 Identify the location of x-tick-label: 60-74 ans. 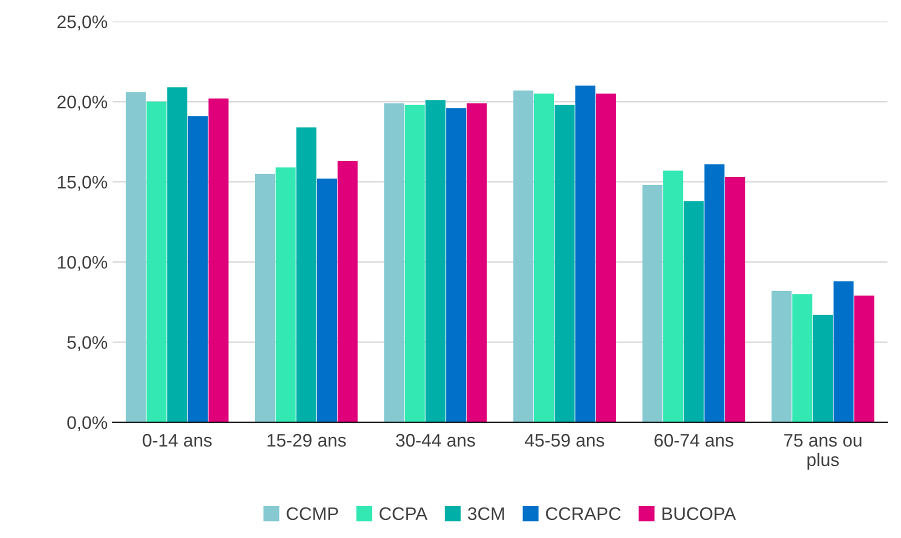
(694, 440).